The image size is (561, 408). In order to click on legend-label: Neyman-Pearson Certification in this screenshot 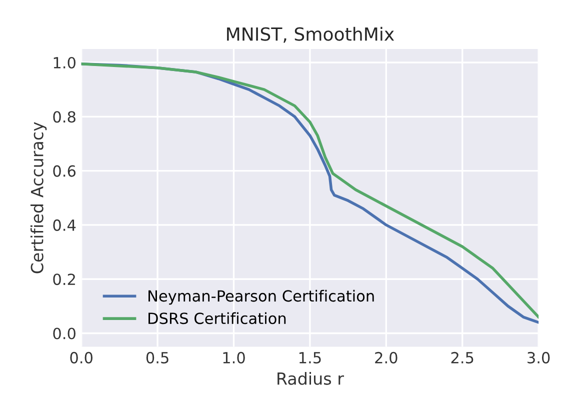, I will do `click(261, 297)`.